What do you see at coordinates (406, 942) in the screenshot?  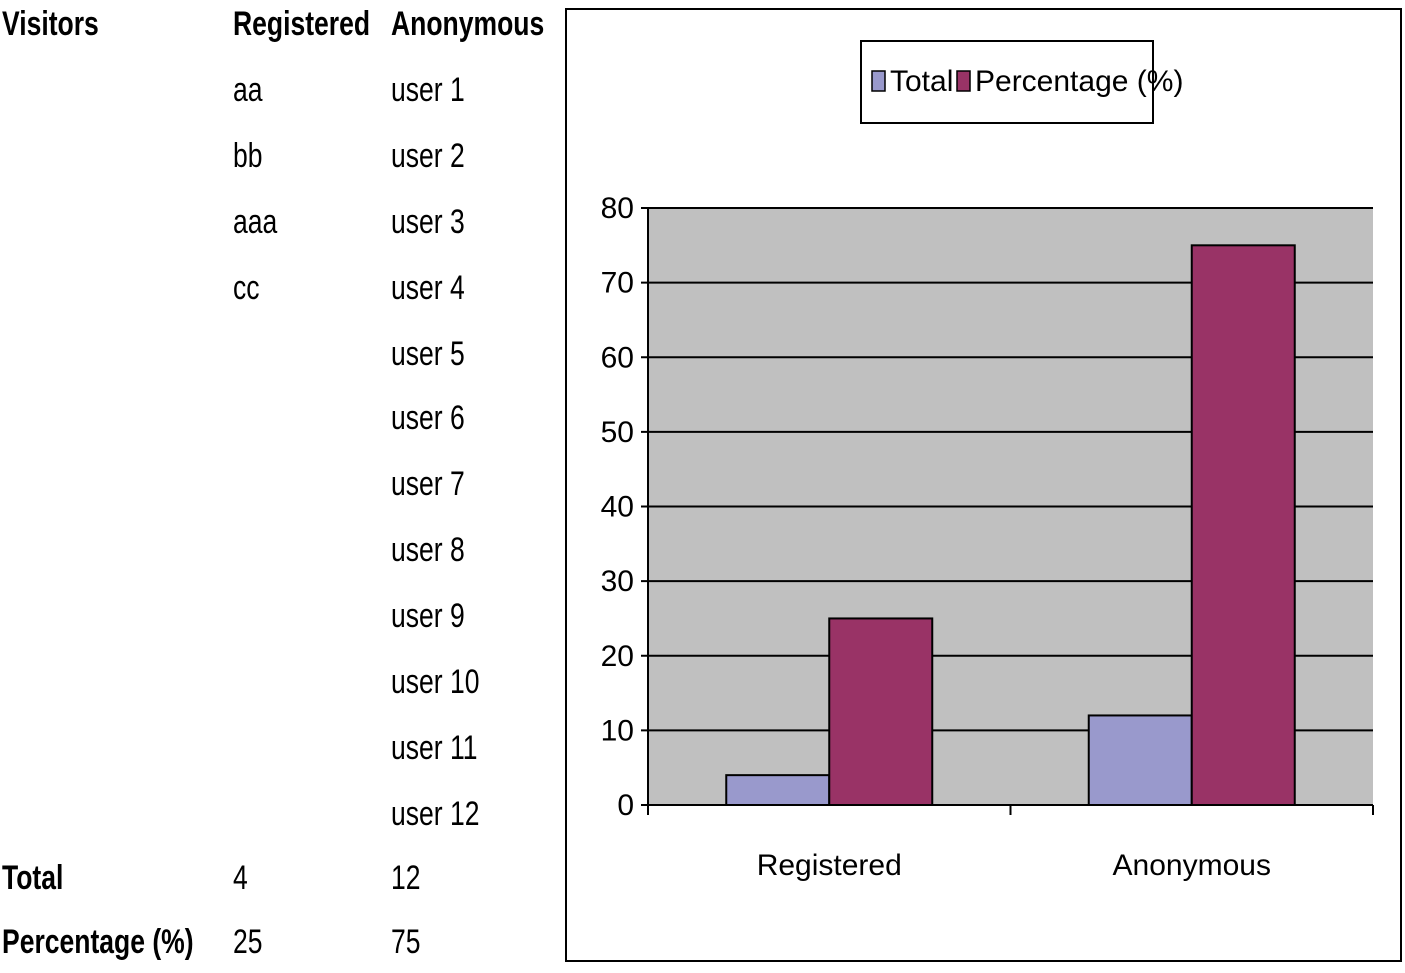 I see `percentage-anonymous: 75` at bounding box center [406, 942].